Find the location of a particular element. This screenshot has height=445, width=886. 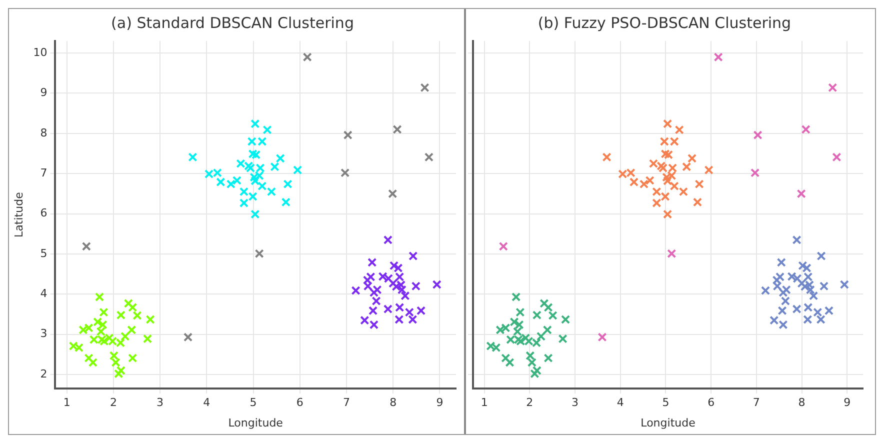

x-tick-label: 8 is located at coordinates (802, 403).